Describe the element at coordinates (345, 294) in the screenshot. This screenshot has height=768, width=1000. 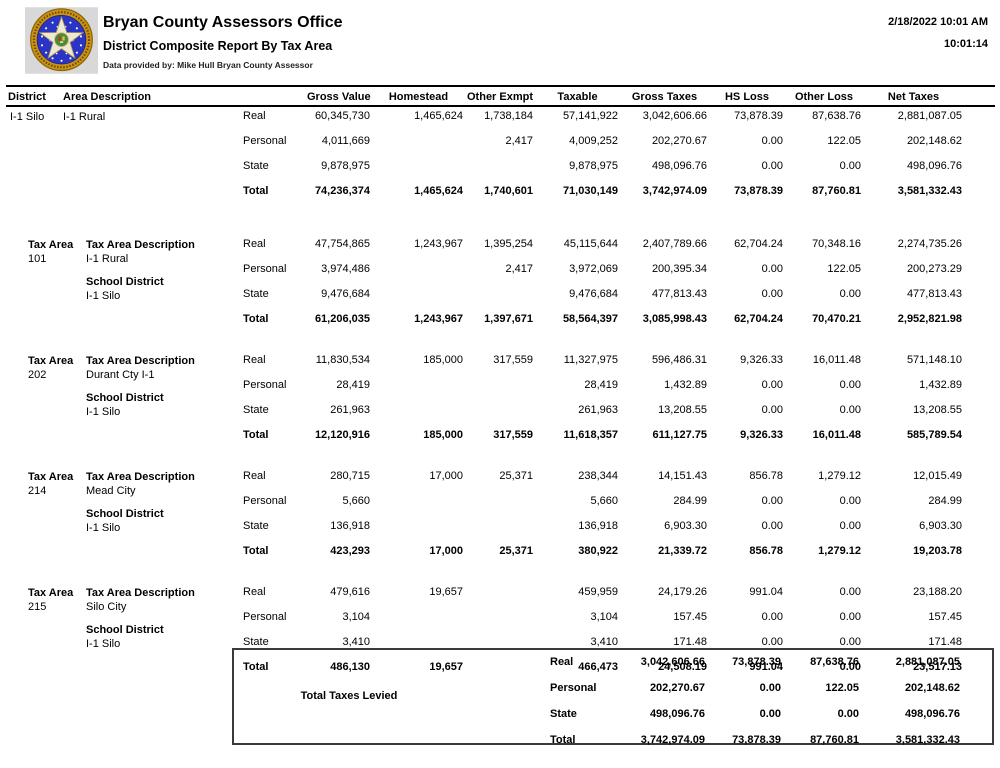
I see `cell-gross-value: 9,476,684` at that location.